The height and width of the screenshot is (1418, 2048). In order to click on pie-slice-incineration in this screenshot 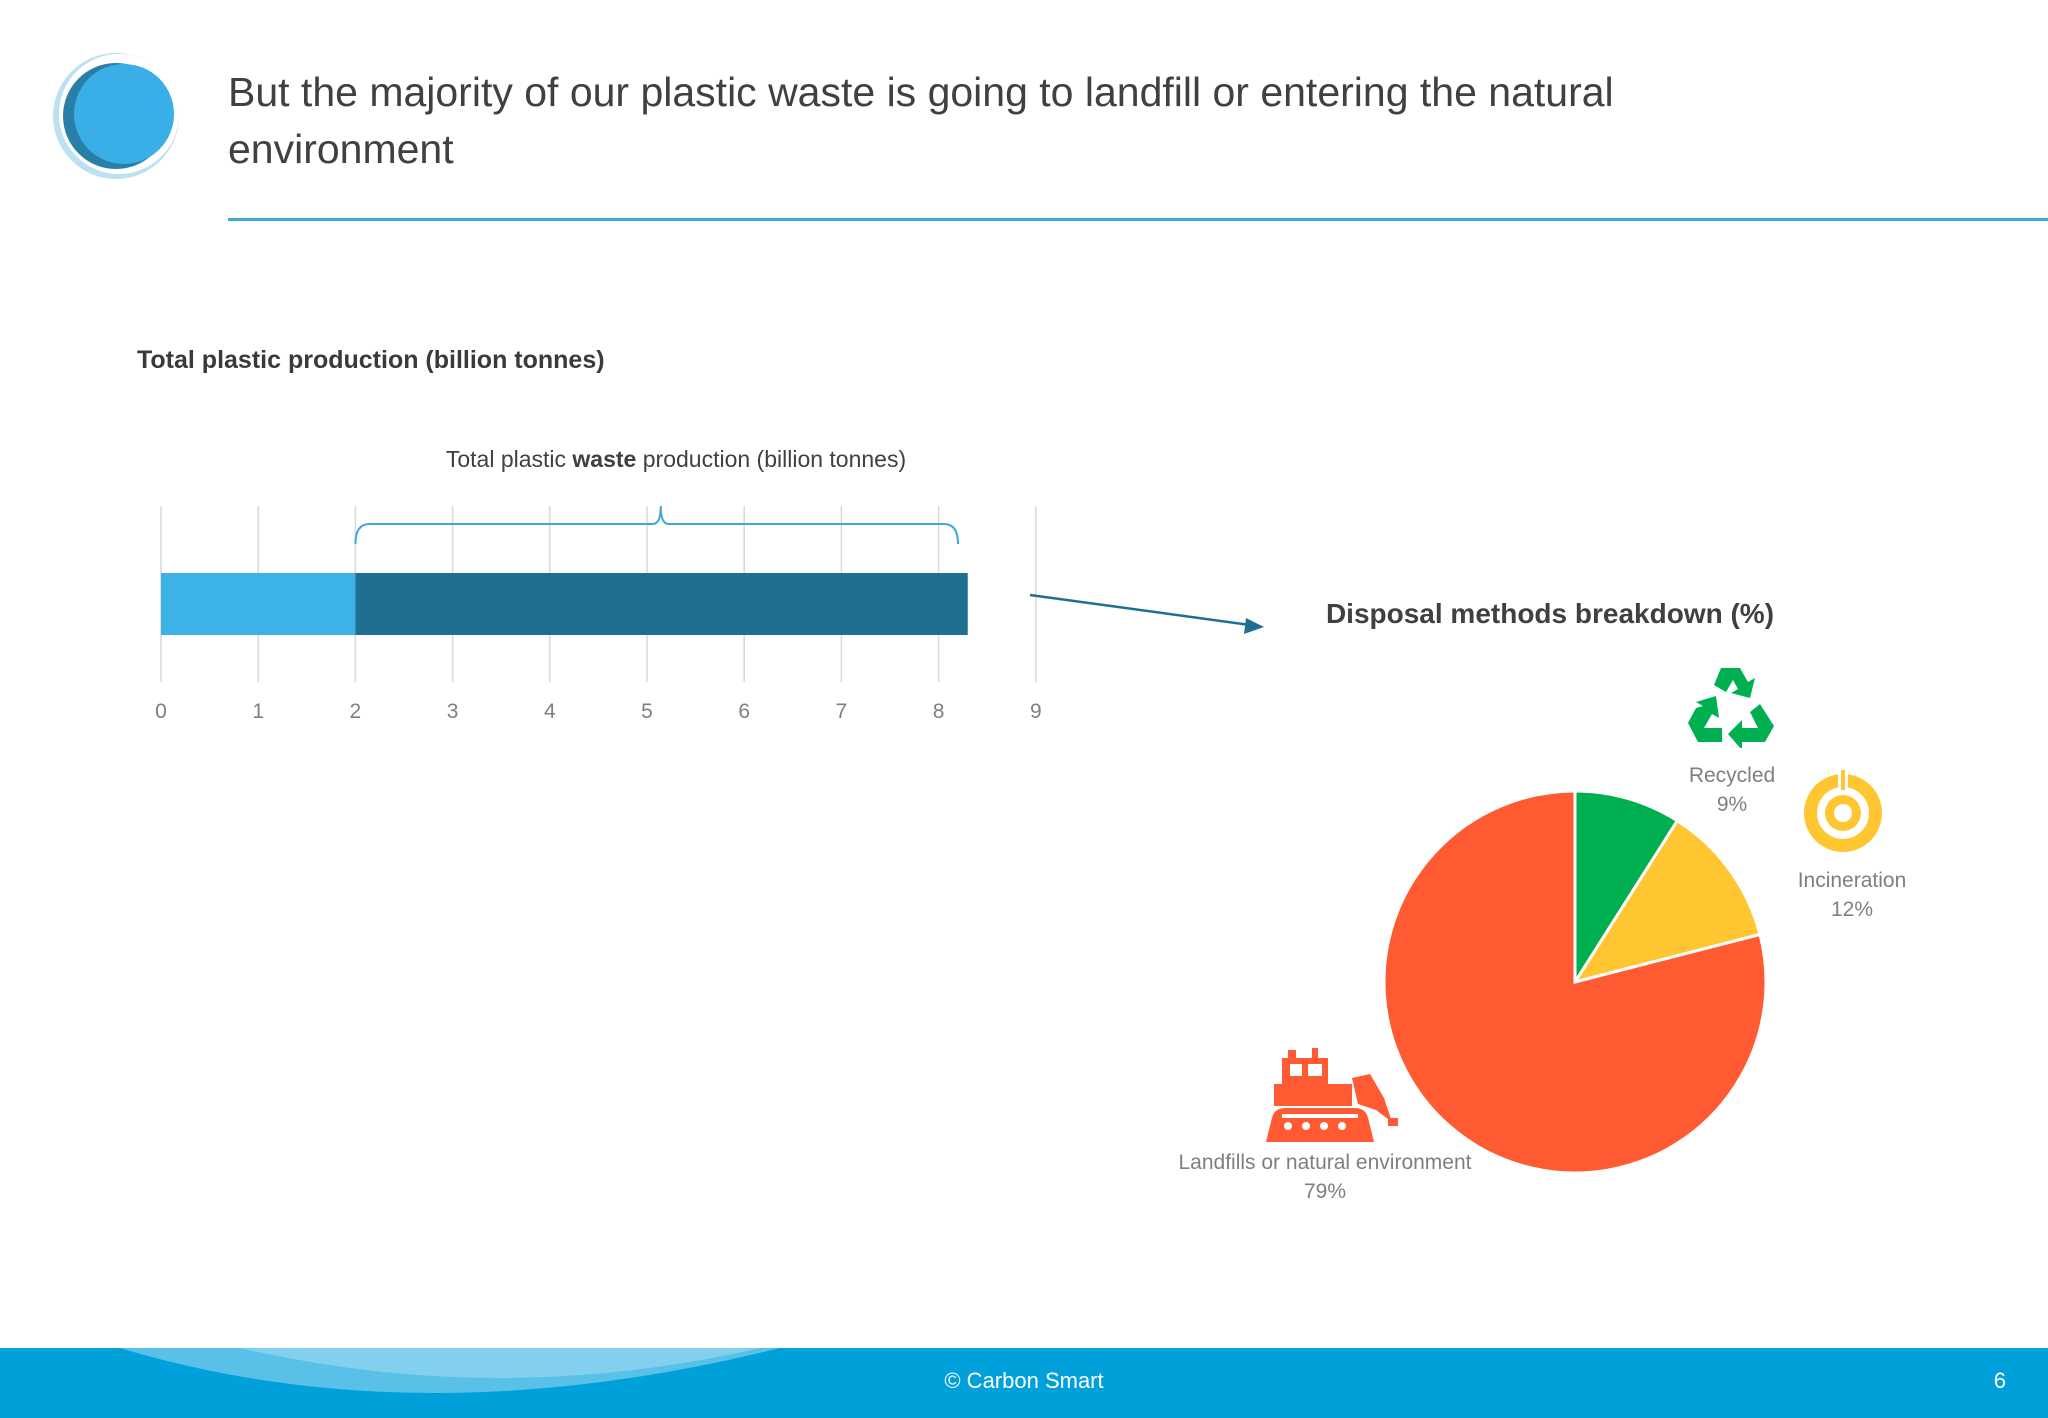, I will do `click(1666, 901)`.